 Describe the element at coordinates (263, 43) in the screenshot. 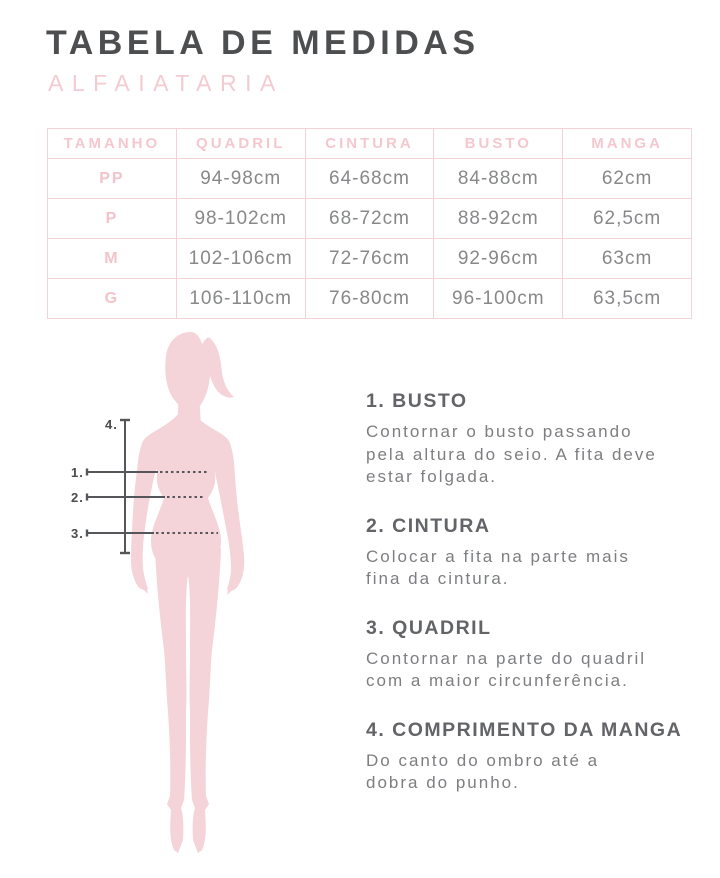

I see `page-title: TABELA DE MEDIDAS` at that location.